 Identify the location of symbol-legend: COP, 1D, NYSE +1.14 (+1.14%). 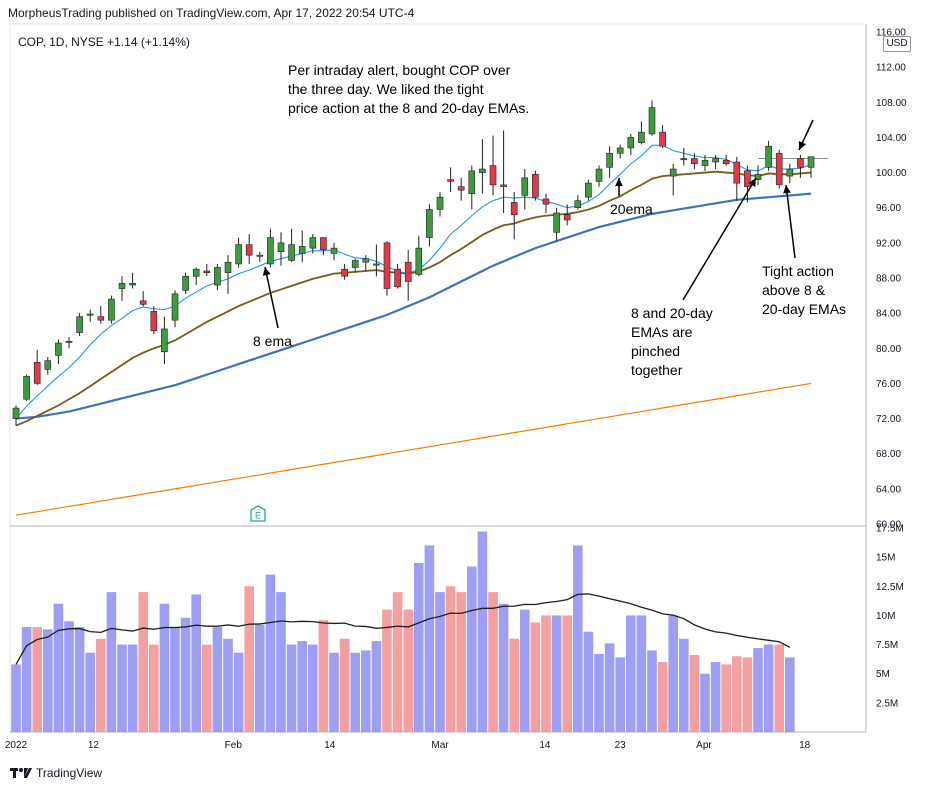
(104, 42).